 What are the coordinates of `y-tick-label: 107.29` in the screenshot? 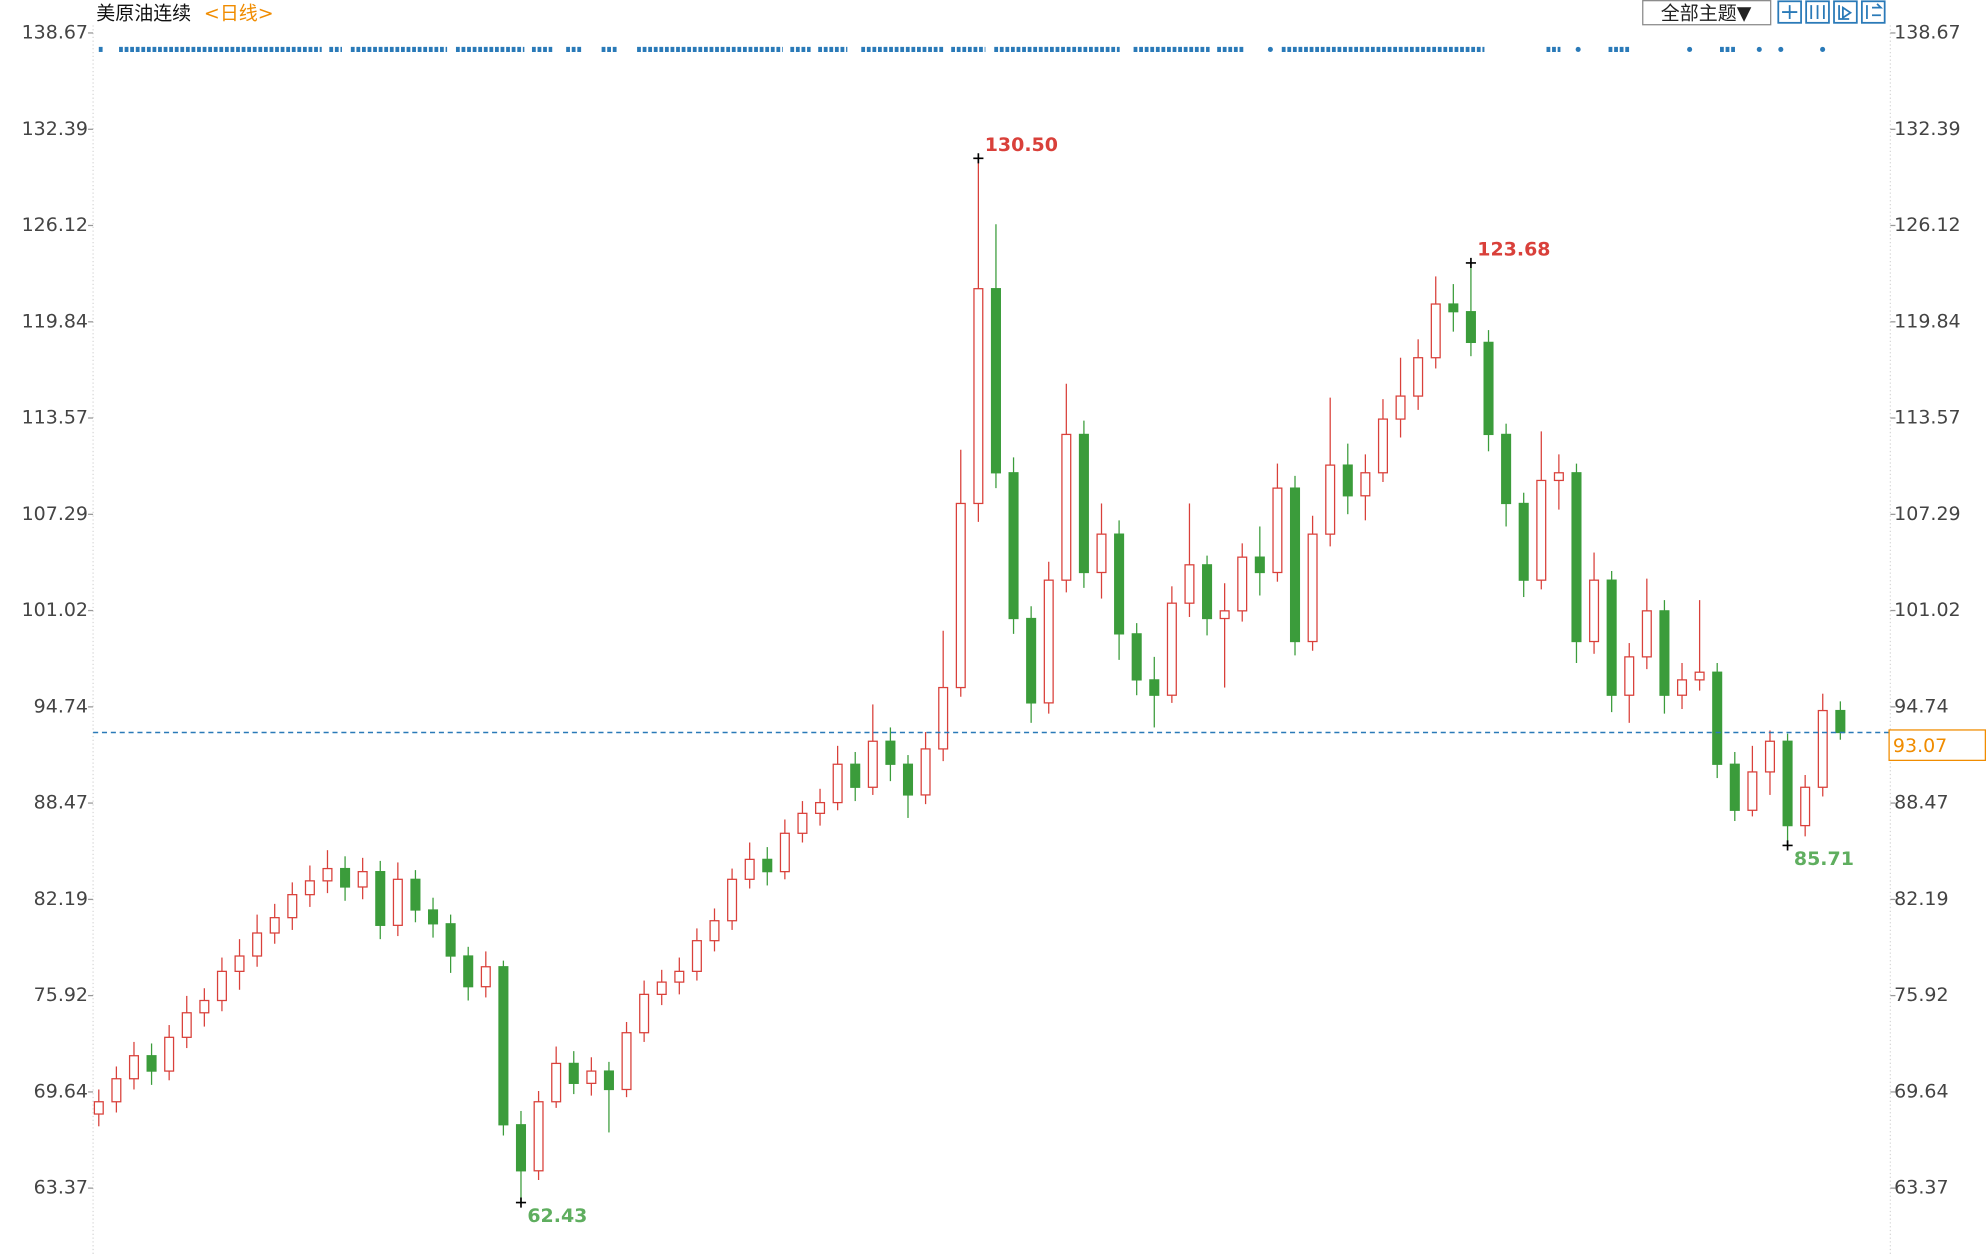 It's located at (55, 514).